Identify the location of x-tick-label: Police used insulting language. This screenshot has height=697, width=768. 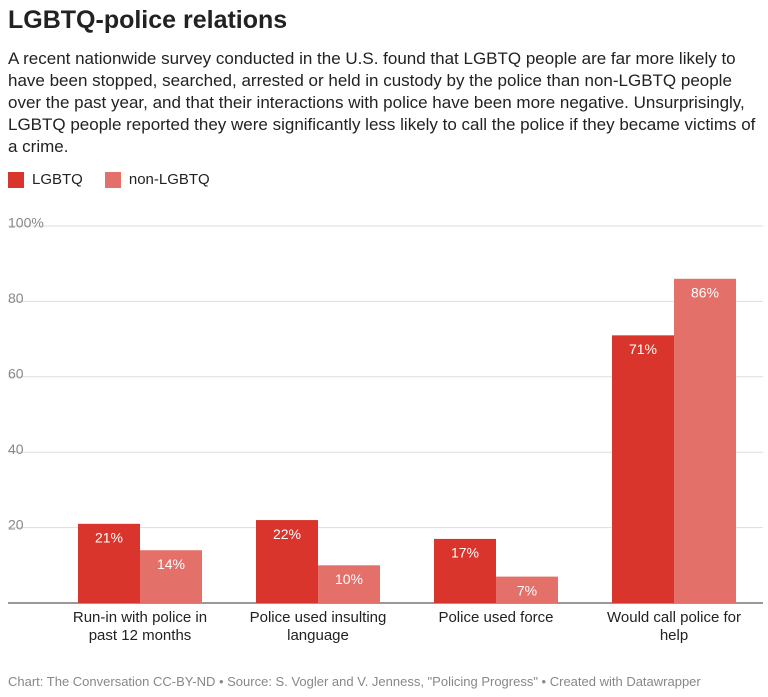
(318, 626).